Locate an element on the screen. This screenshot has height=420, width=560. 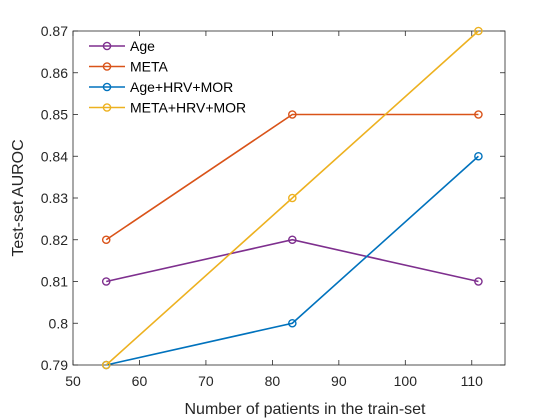
x-tick-label: 100 is located at coordinates (406, 381).